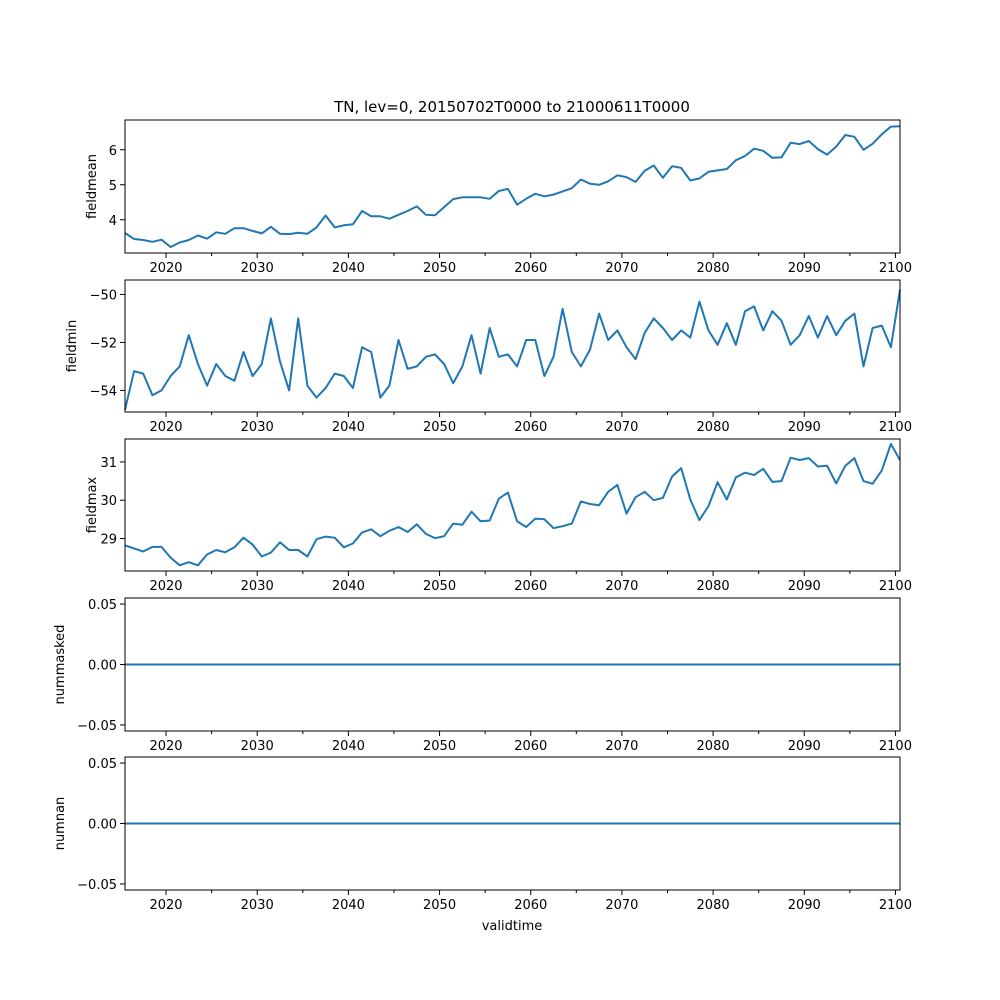  What do you see at coordinates (102, 825) in the screenshot?
I see `numnan-ytick-label-1: 0.00` at bounding box center [102, 825].